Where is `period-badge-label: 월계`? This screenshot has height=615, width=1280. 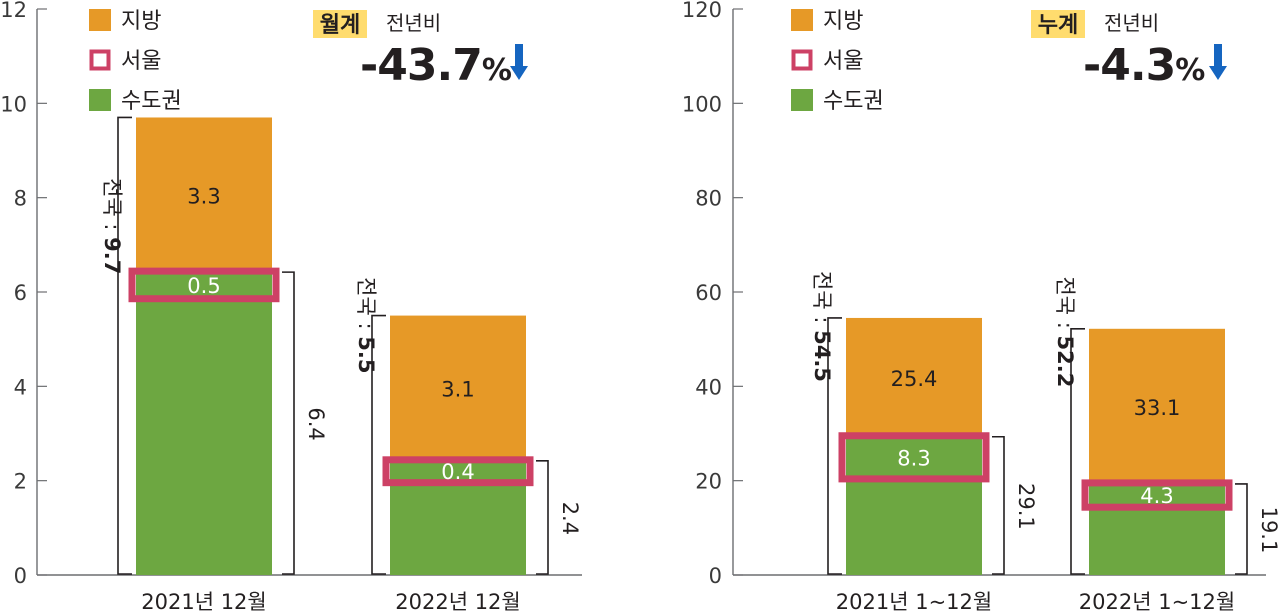
period-badge-label: 월계 is located at coordinates (340, 25).